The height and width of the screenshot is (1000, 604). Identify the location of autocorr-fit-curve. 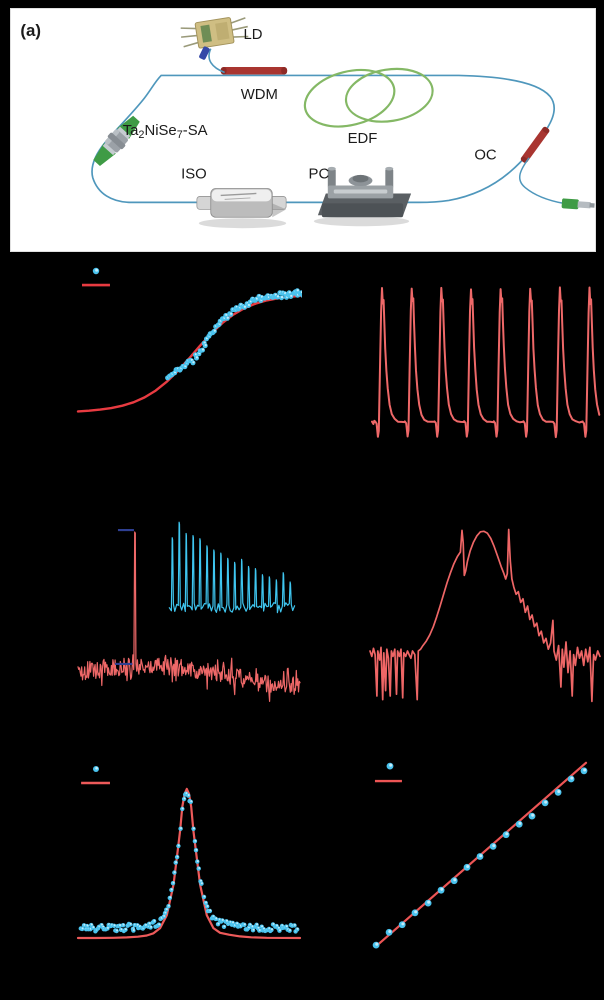
(189, 863).